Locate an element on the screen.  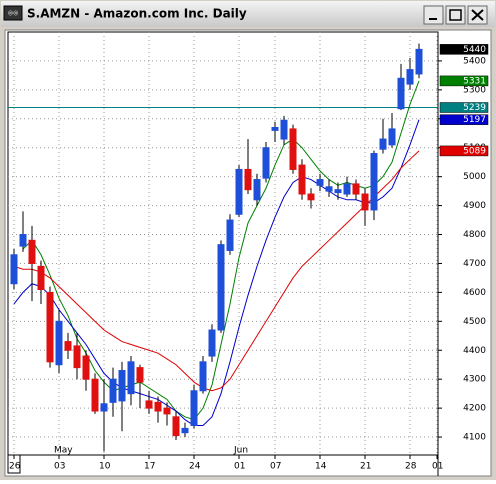
maximize-glyph is located at coordinates (455, 15).